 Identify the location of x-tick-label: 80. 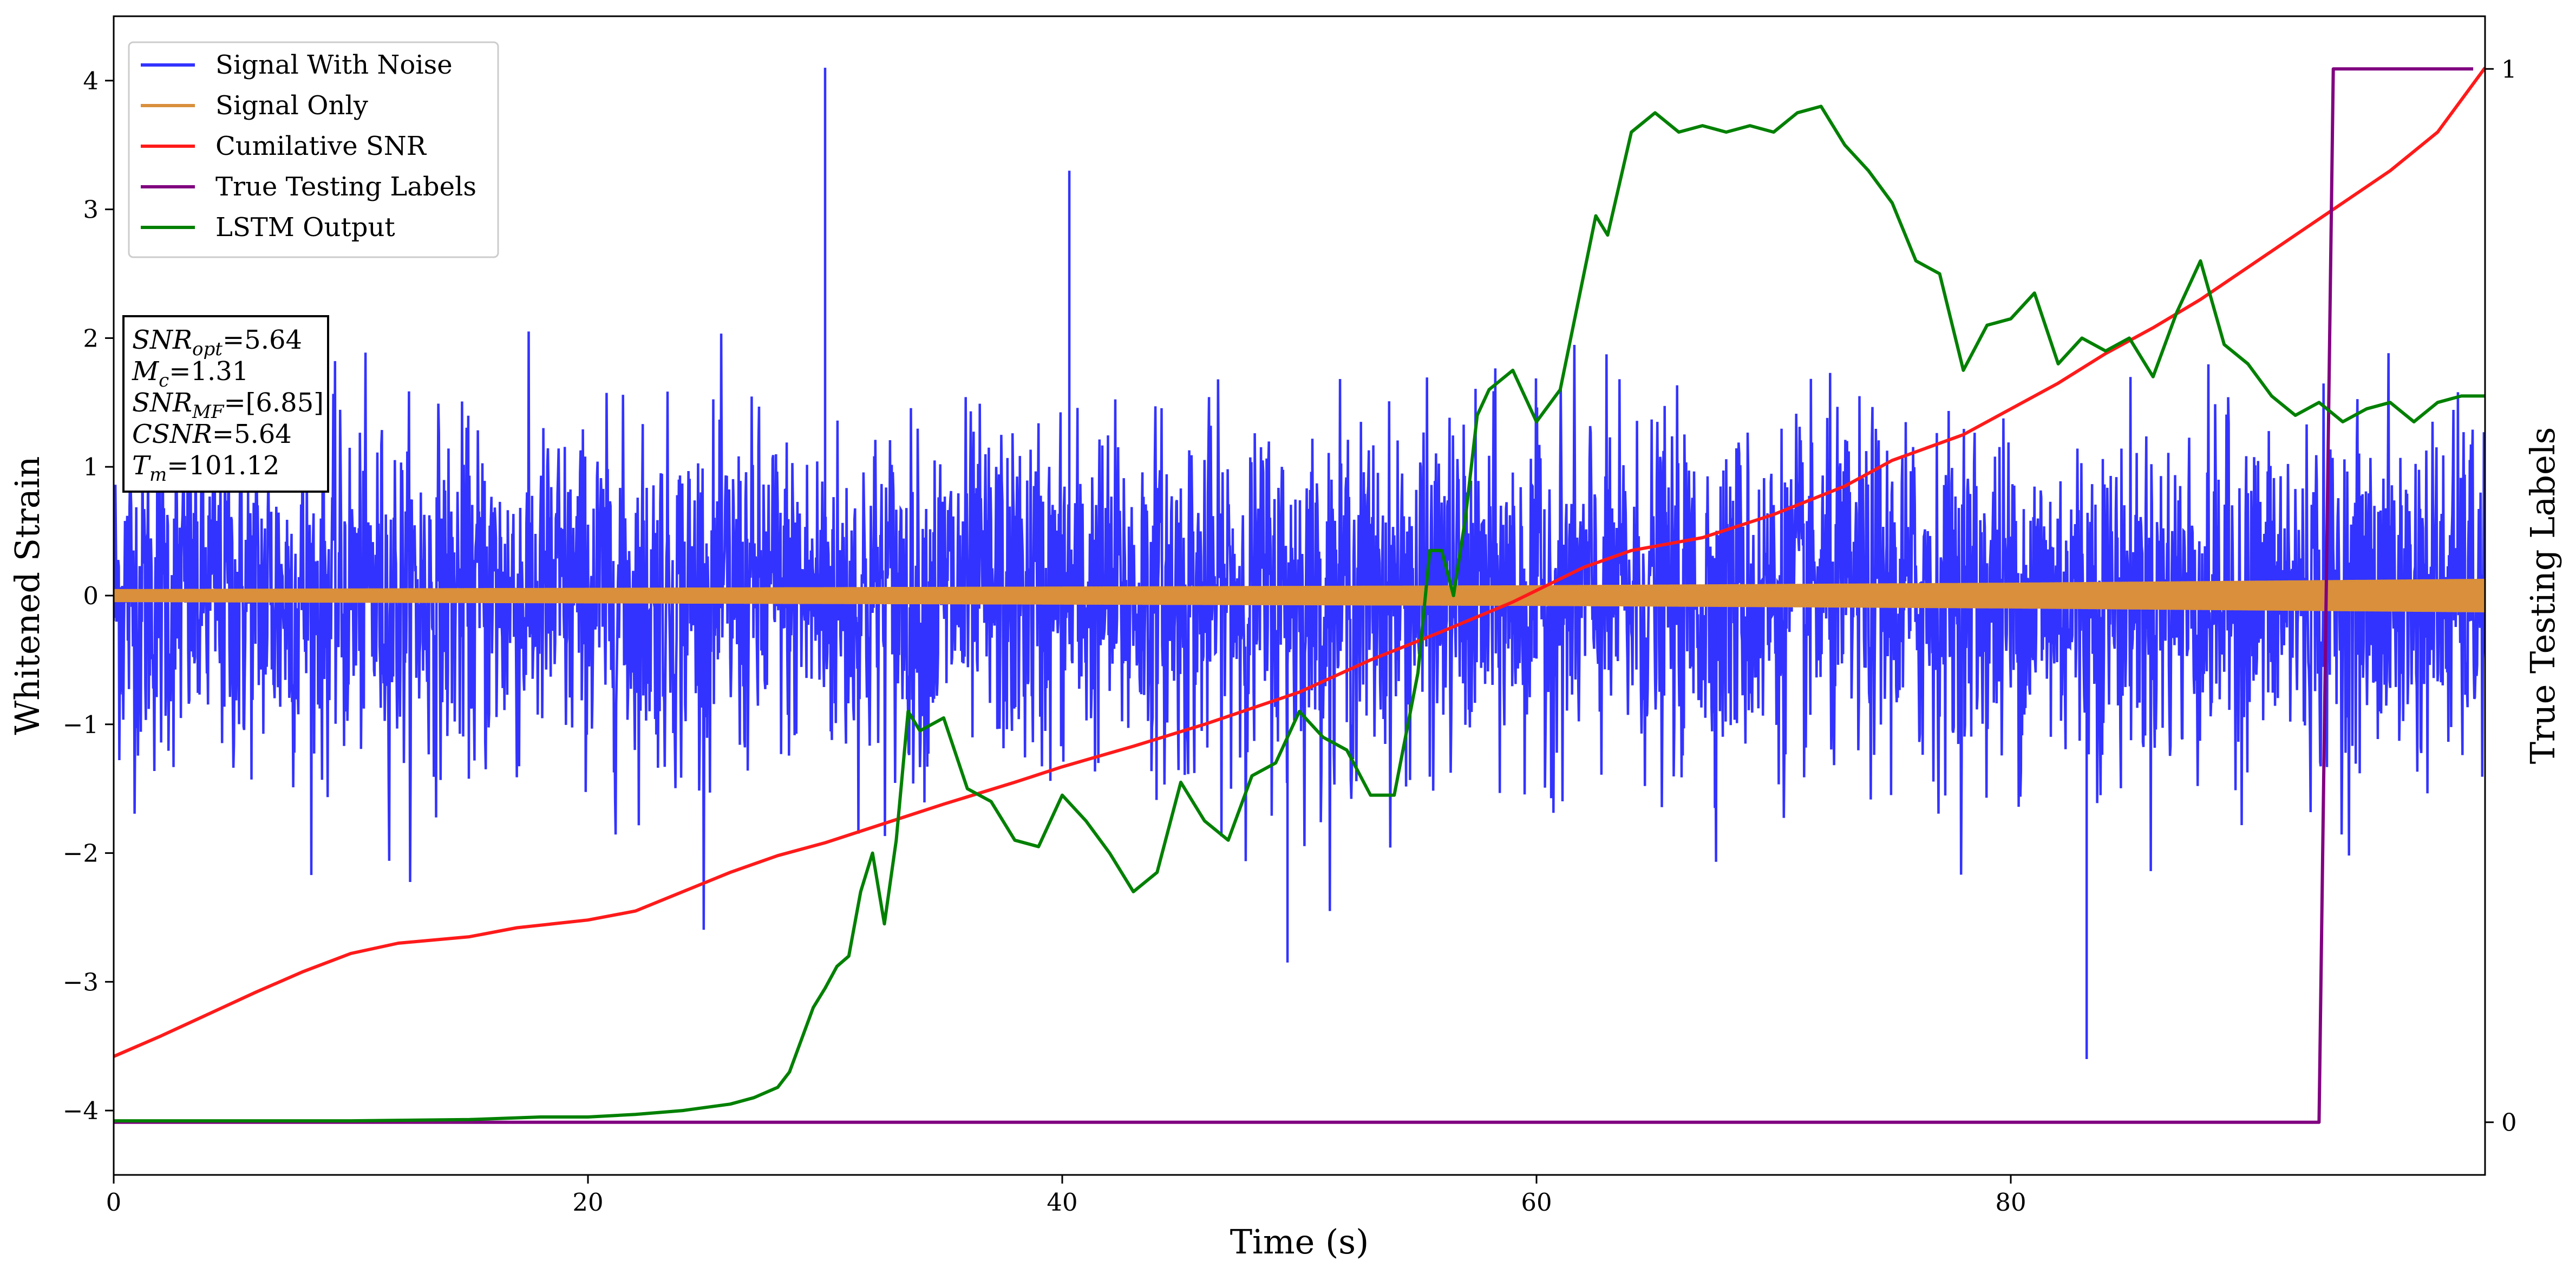
(2010, 1202).